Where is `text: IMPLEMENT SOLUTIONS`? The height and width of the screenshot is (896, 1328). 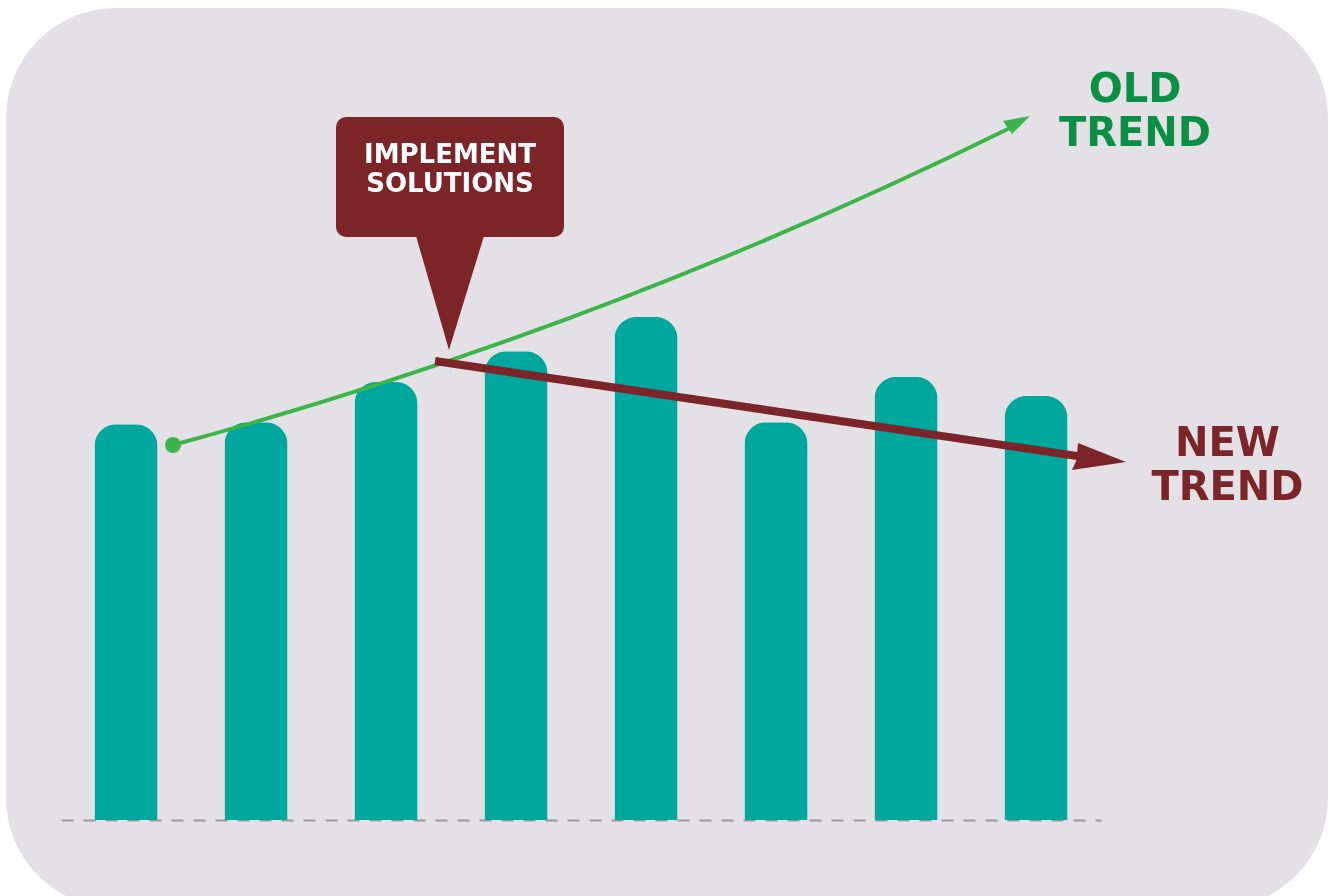
text: IMPLEMENT SOLUTIONS is located at coordinates (450, 168).